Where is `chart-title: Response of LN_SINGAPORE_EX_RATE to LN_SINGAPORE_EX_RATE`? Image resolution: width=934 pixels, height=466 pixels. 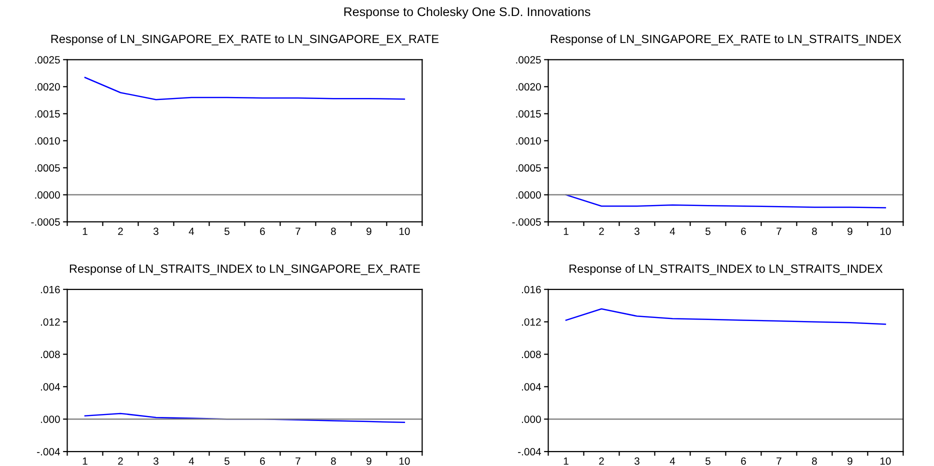
chart-title: Response of LN_SINGAPORE_EX_RATE to LN_SINGAPORE_EX_RATE is located at coordinates (245, 40).